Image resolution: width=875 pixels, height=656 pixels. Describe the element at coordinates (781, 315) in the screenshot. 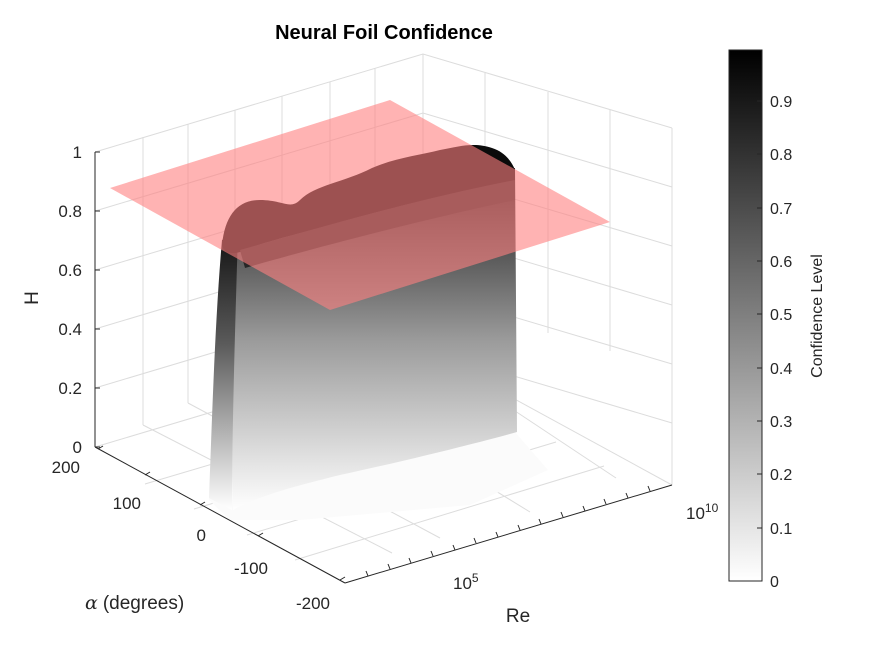

I see `colorbar-tick-label: 0.5` at that location.